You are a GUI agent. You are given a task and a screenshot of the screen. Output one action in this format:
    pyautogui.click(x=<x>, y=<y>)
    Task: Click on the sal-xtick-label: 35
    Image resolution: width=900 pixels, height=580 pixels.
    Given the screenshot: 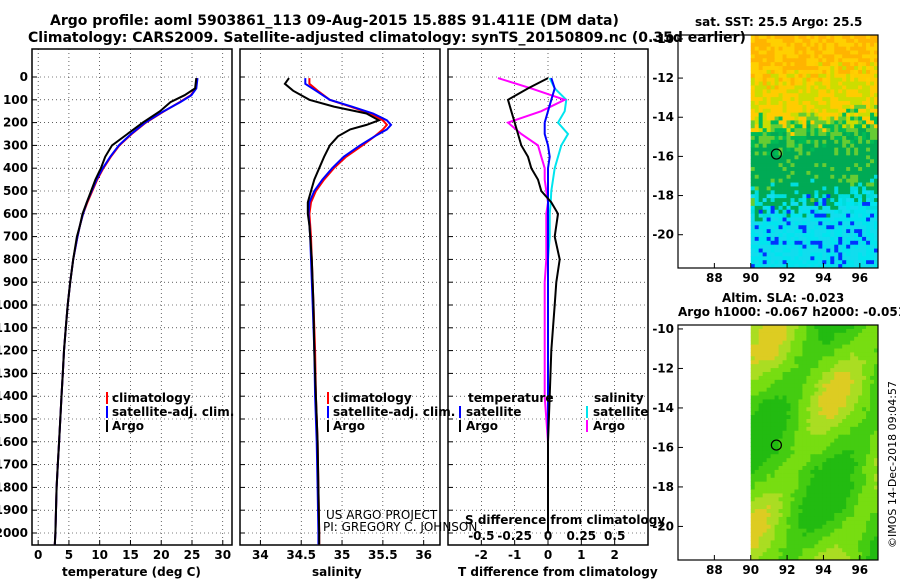 What is the action you would take?
    pyautogui.click(x=342, y=555)
    